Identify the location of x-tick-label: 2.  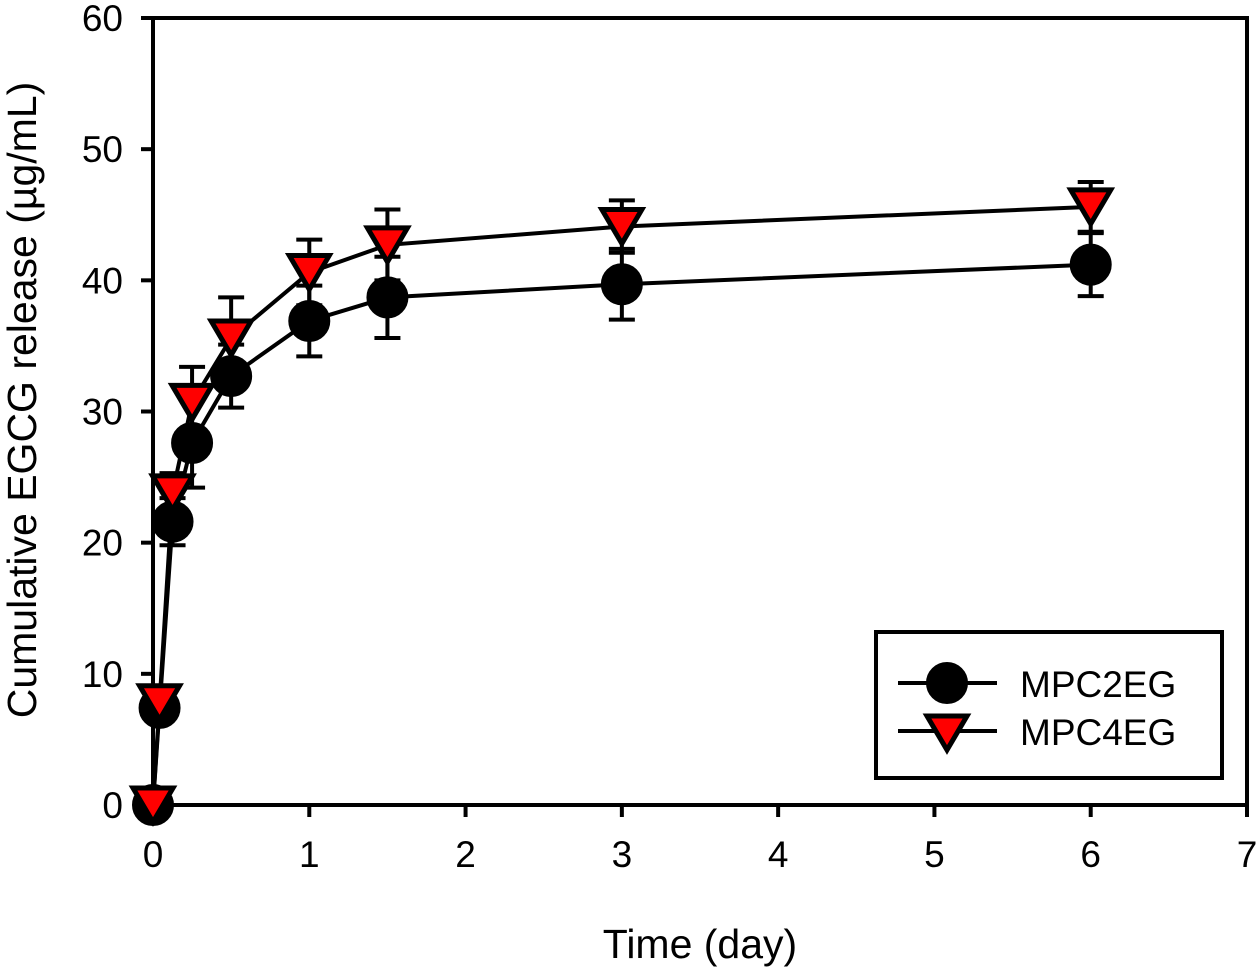
(465, 854).